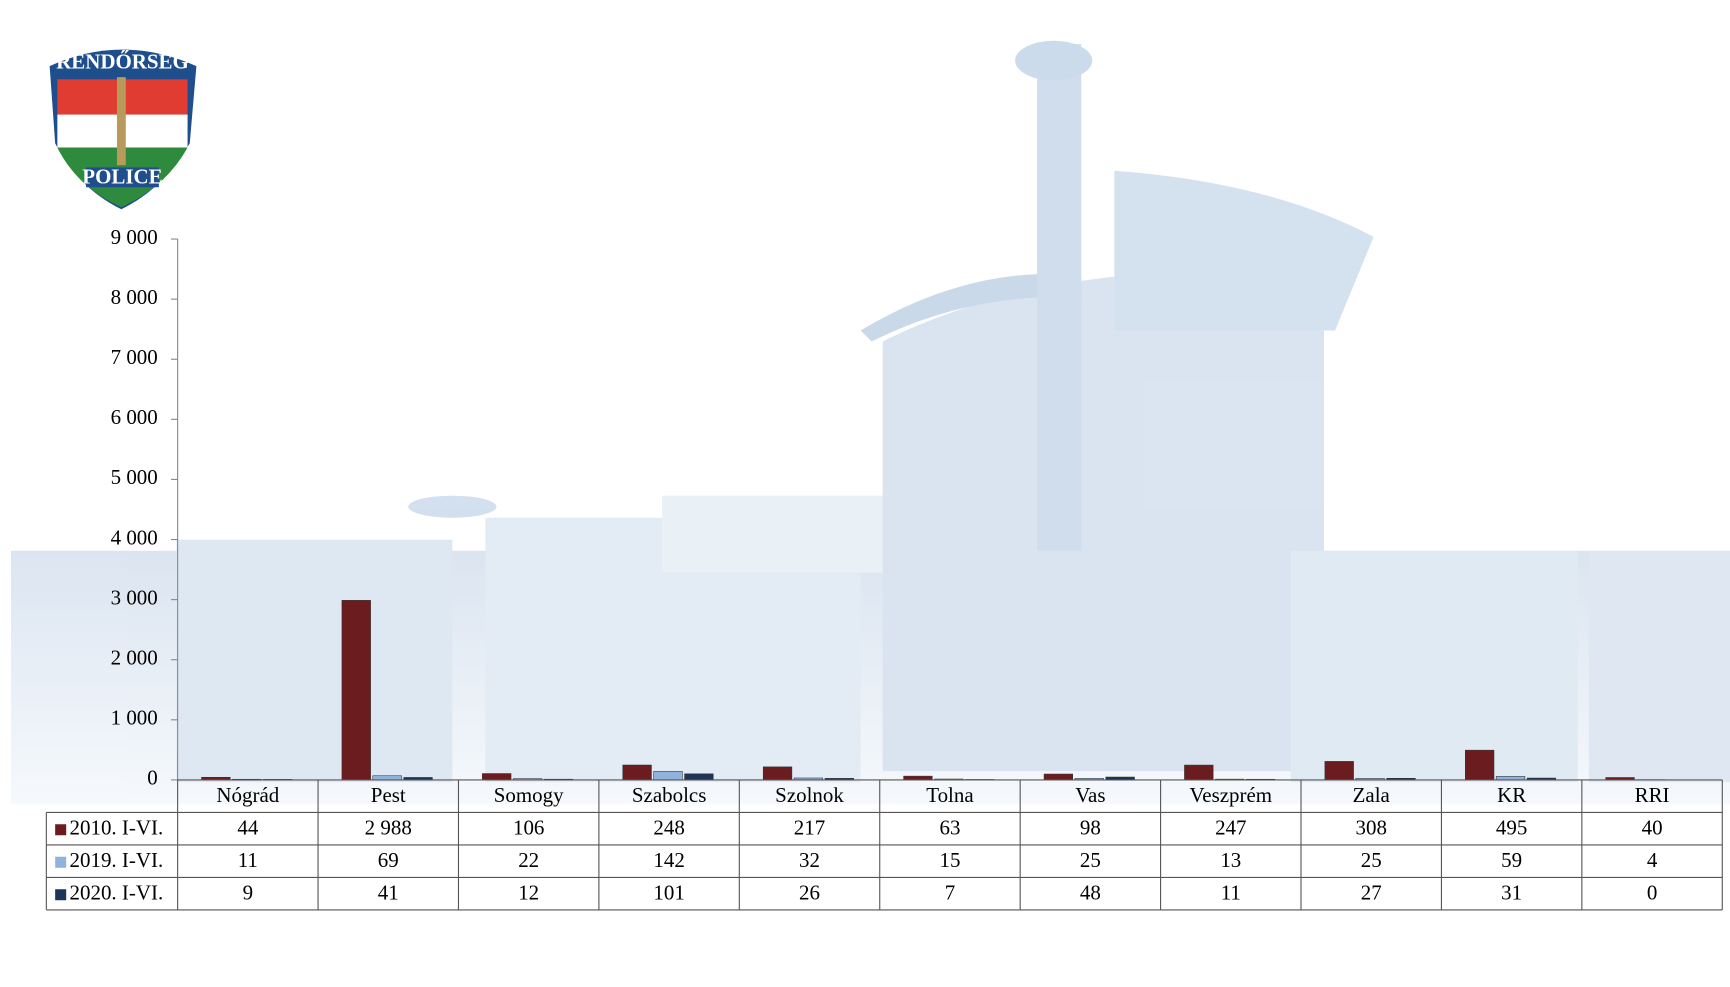 This screenshot has width=1730, height=987. Describe the element at coordinates (1371, 795) in the screenshot. I see `x-tick-label: Zala` at that location.